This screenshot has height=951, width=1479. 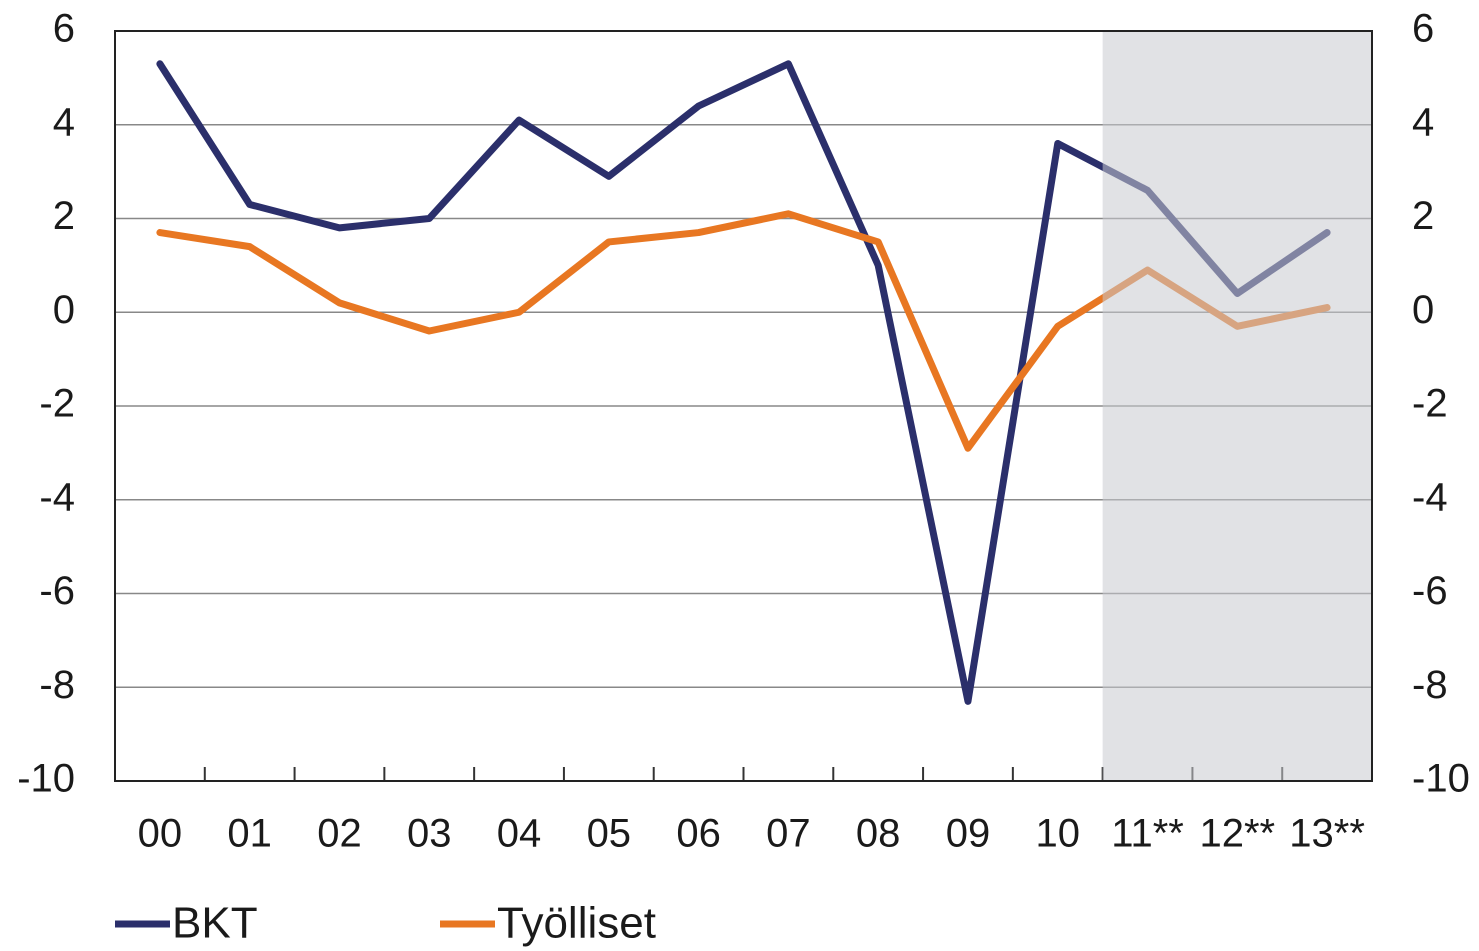 What do you see at coordinates (1423, 122) in the screenshot?
I see `y2-tick-label: 4` at bounding box center [1423, 122].